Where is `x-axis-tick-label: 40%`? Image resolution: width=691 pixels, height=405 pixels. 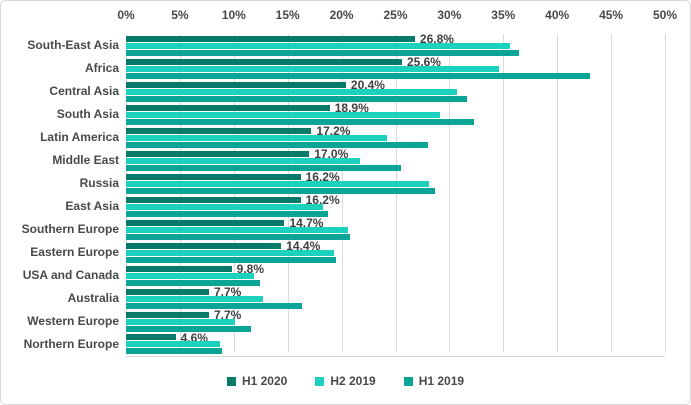 x-axis-tick-label: 40% is located at coordinates (557, 15).